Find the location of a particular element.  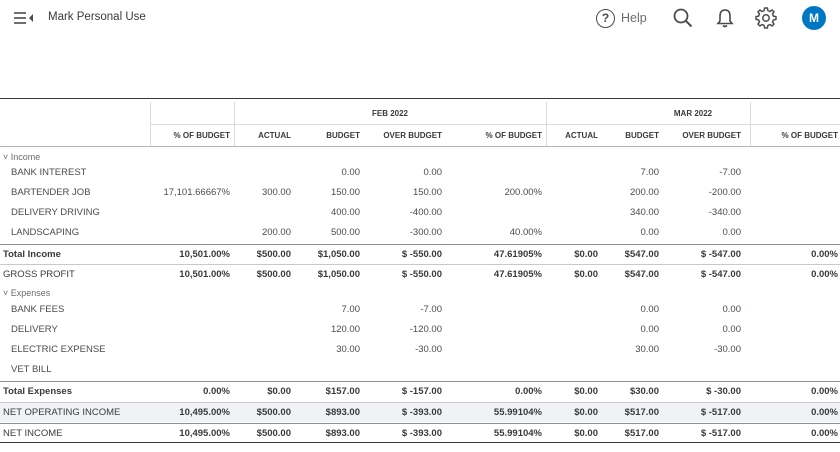

row-label: DELIVERY is located at coordinates (34, 329).